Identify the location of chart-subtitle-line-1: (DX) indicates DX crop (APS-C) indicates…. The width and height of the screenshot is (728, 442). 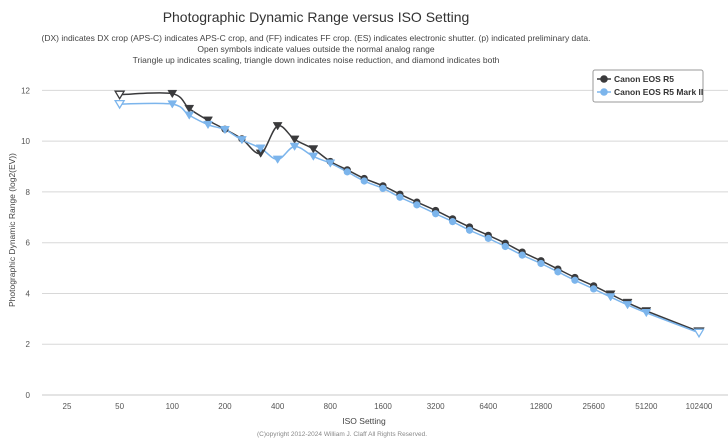
(316, 38).